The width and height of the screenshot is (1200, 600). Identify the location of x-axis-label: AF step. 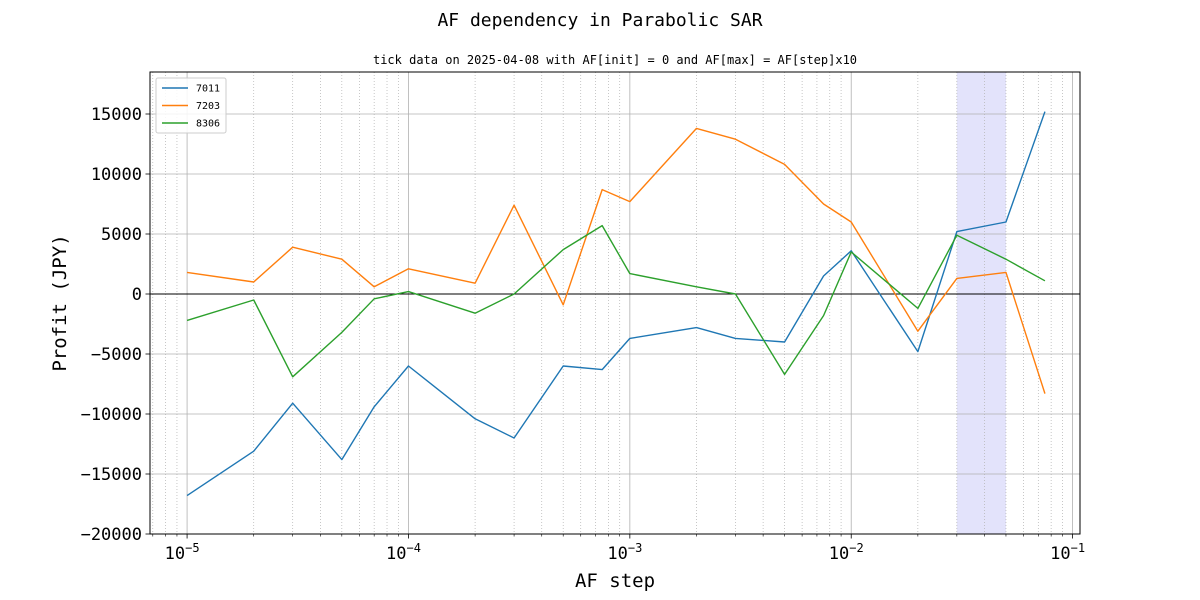
(615, 581).